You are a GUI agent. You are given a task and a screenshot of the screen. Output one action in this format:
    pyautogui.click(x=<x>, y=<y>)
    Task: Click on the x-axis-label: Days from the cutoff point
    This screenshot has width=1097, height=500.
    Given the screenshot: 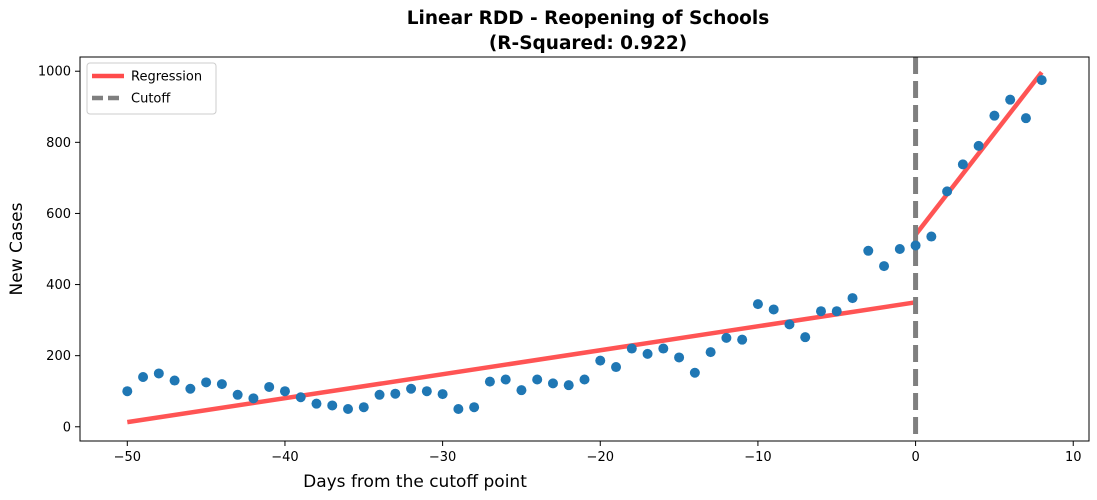 What is the action you would take?
    pyautogui.click(x=415, y=482)
    